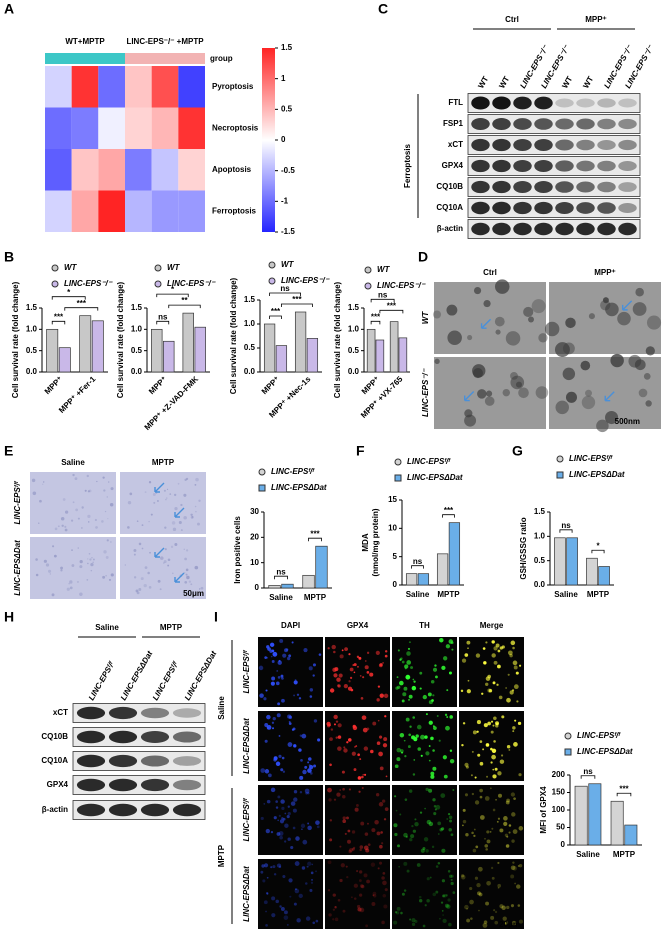  Describe the element at coordinates (392, 527) in the screenshot. I see `y-tick-label: 10` at that location.